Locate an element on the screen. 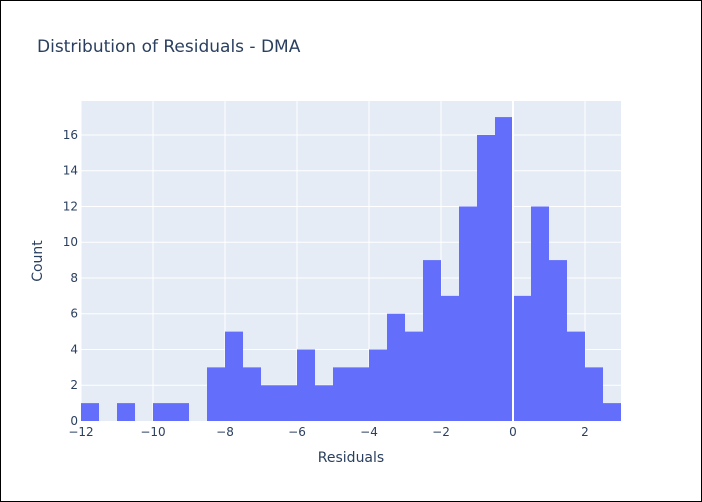  y-tick-label: 2 is located at coordinates (74, 385).